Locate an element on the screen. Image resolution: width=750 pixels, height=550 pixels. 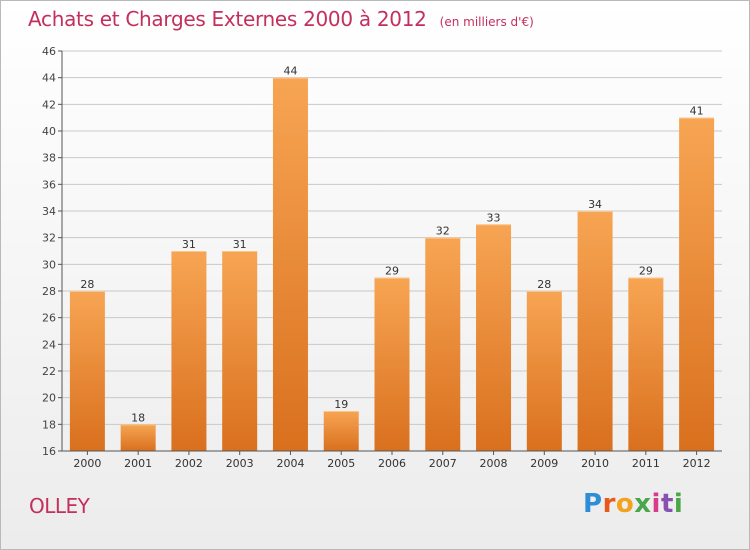
logo-letter: t is located at coordinates (667, 504).